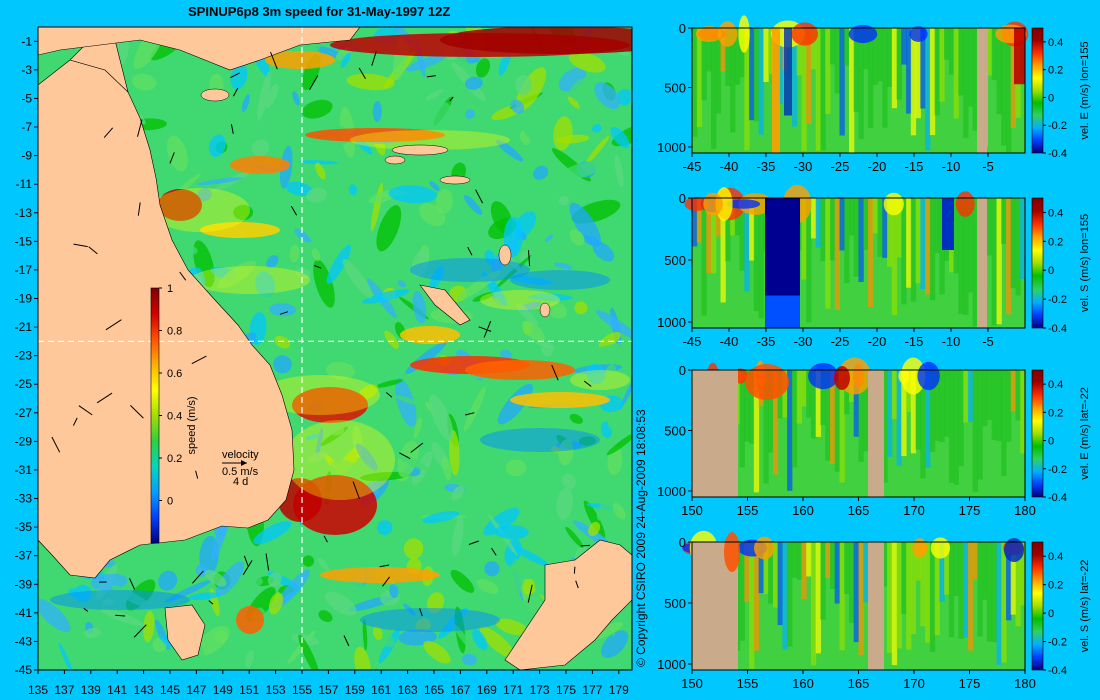 Image resolution: width=1100 pixels, height=700 pixels. Describe the element at coordinates (859, 510) in the screenshot. I see `section-x-tick-label: 165` at that location.